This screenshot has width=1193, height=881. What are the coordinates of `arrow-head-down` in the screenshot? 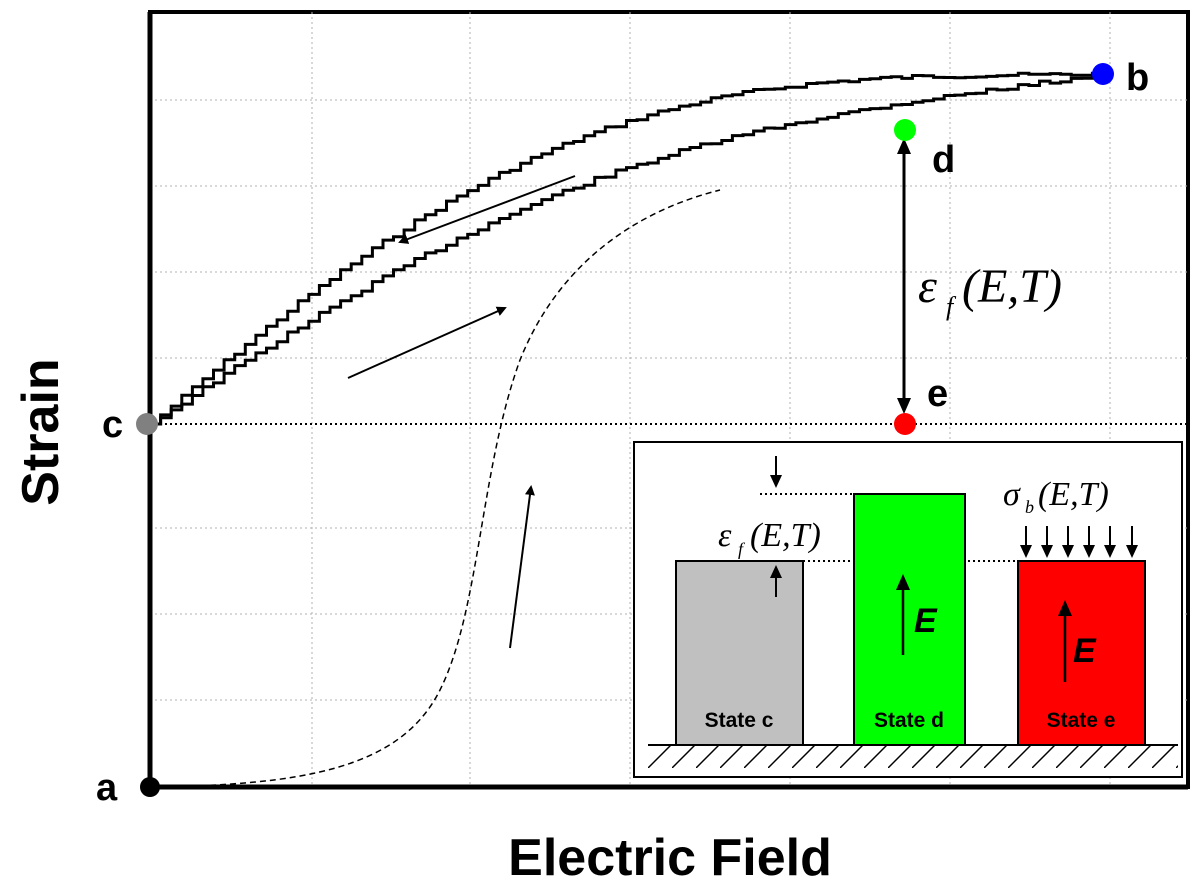 It's located at (904, 406).